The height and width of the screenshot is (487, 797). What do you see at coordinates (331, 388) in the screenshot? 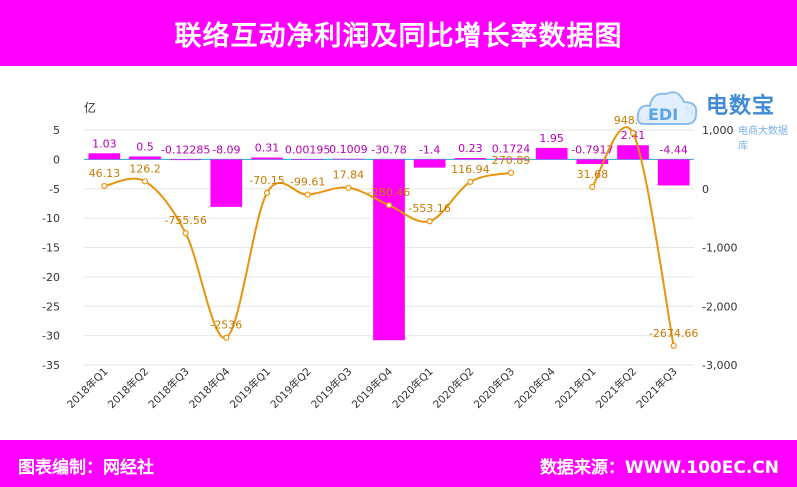
I see `x-tick-label: 2019年Q3` at bounding box center [331, 388].